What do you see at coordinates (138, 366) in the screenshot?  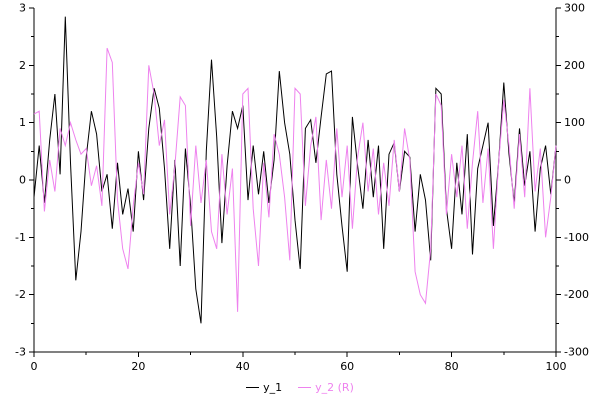 I see `svg-text: 20` at bounding box center [138, 366].